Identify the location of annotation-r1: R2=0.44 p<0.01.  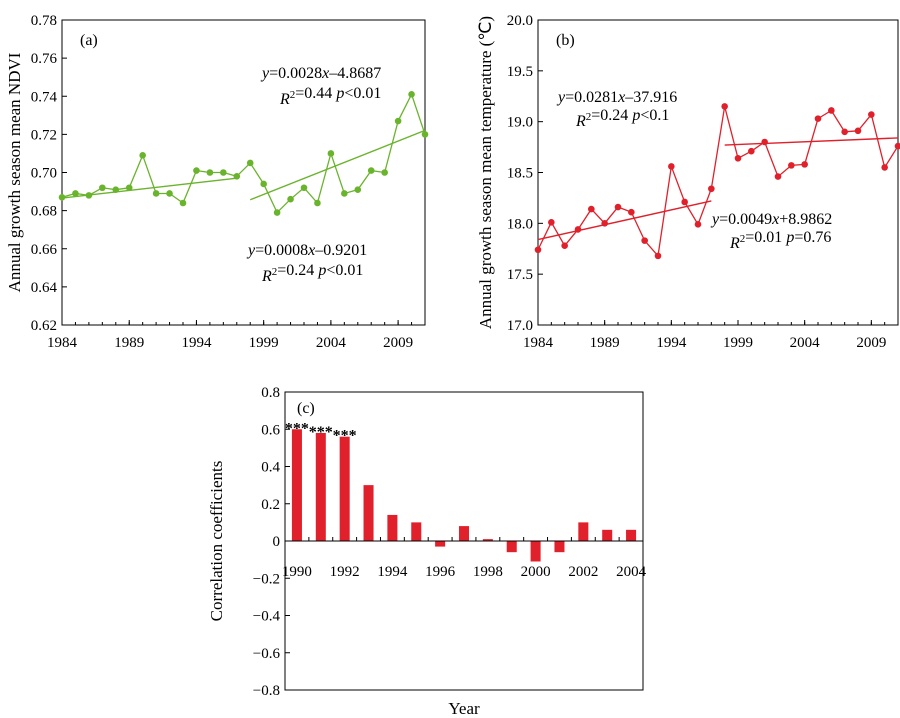
(330, 96).